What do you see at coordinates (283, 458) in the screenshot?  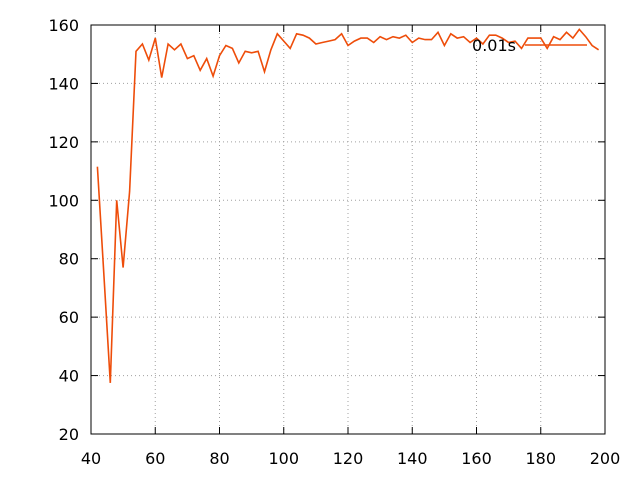 I see `x-tick-label: 100` at bounding box center [283, 458].